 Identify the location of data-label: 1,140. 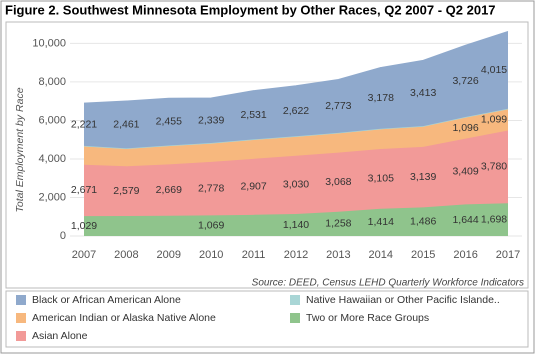
(296, 225).